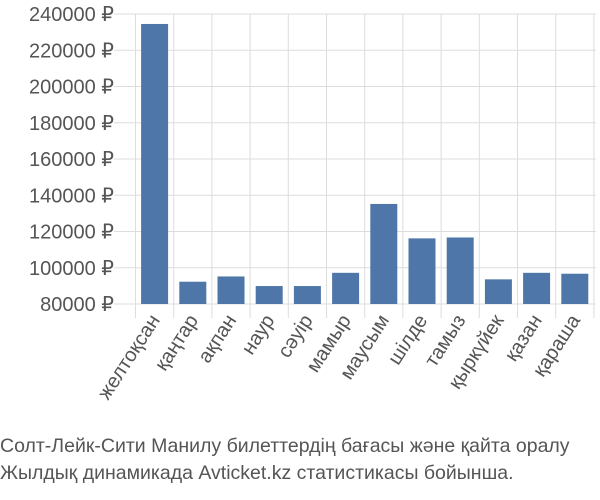  Describe the element at coordinates (71, 269) in the screenshot. I see `y-tick-label: 100000 ₽` at that location.